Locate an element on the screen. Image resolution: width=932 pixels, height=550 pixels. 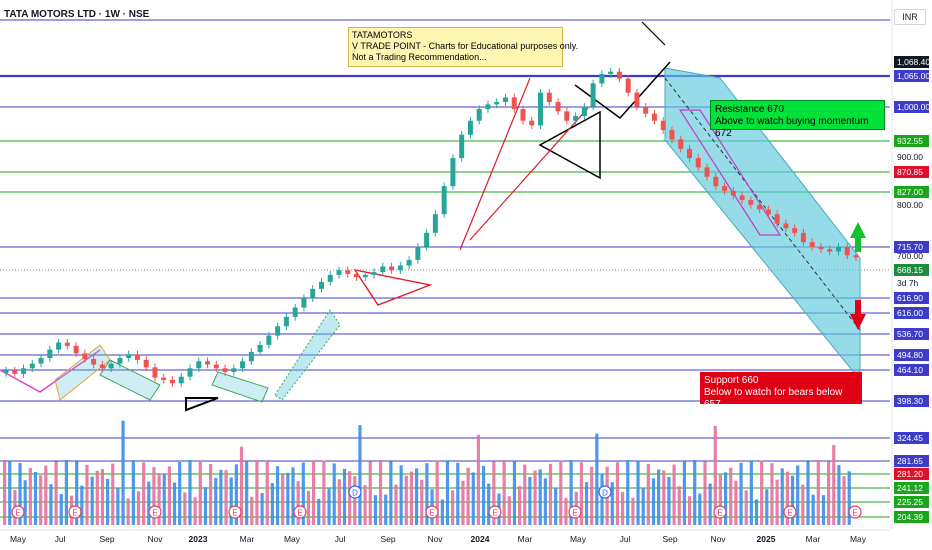
price-level-label: 3d 7h is located at coordinates (908, 283).